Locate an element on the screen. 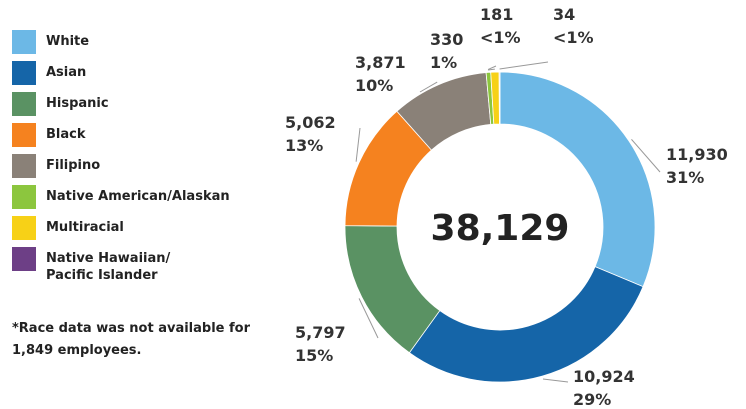  percent-label: 13% is located at coordinates (304, 145).